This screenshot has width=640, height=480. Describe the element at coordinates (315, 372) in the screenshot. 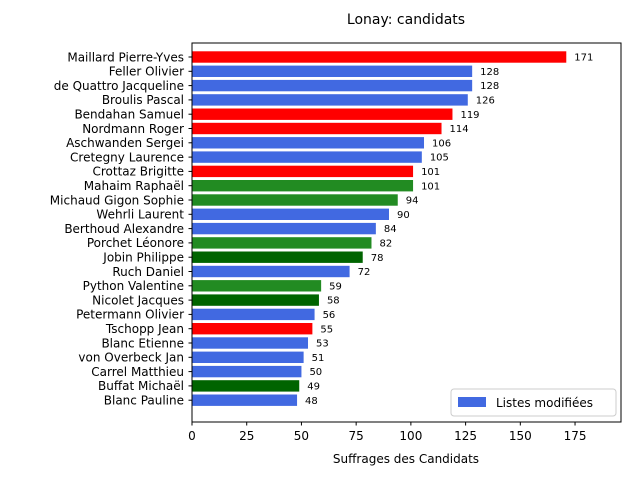

I see `value-label: 50` at that location.